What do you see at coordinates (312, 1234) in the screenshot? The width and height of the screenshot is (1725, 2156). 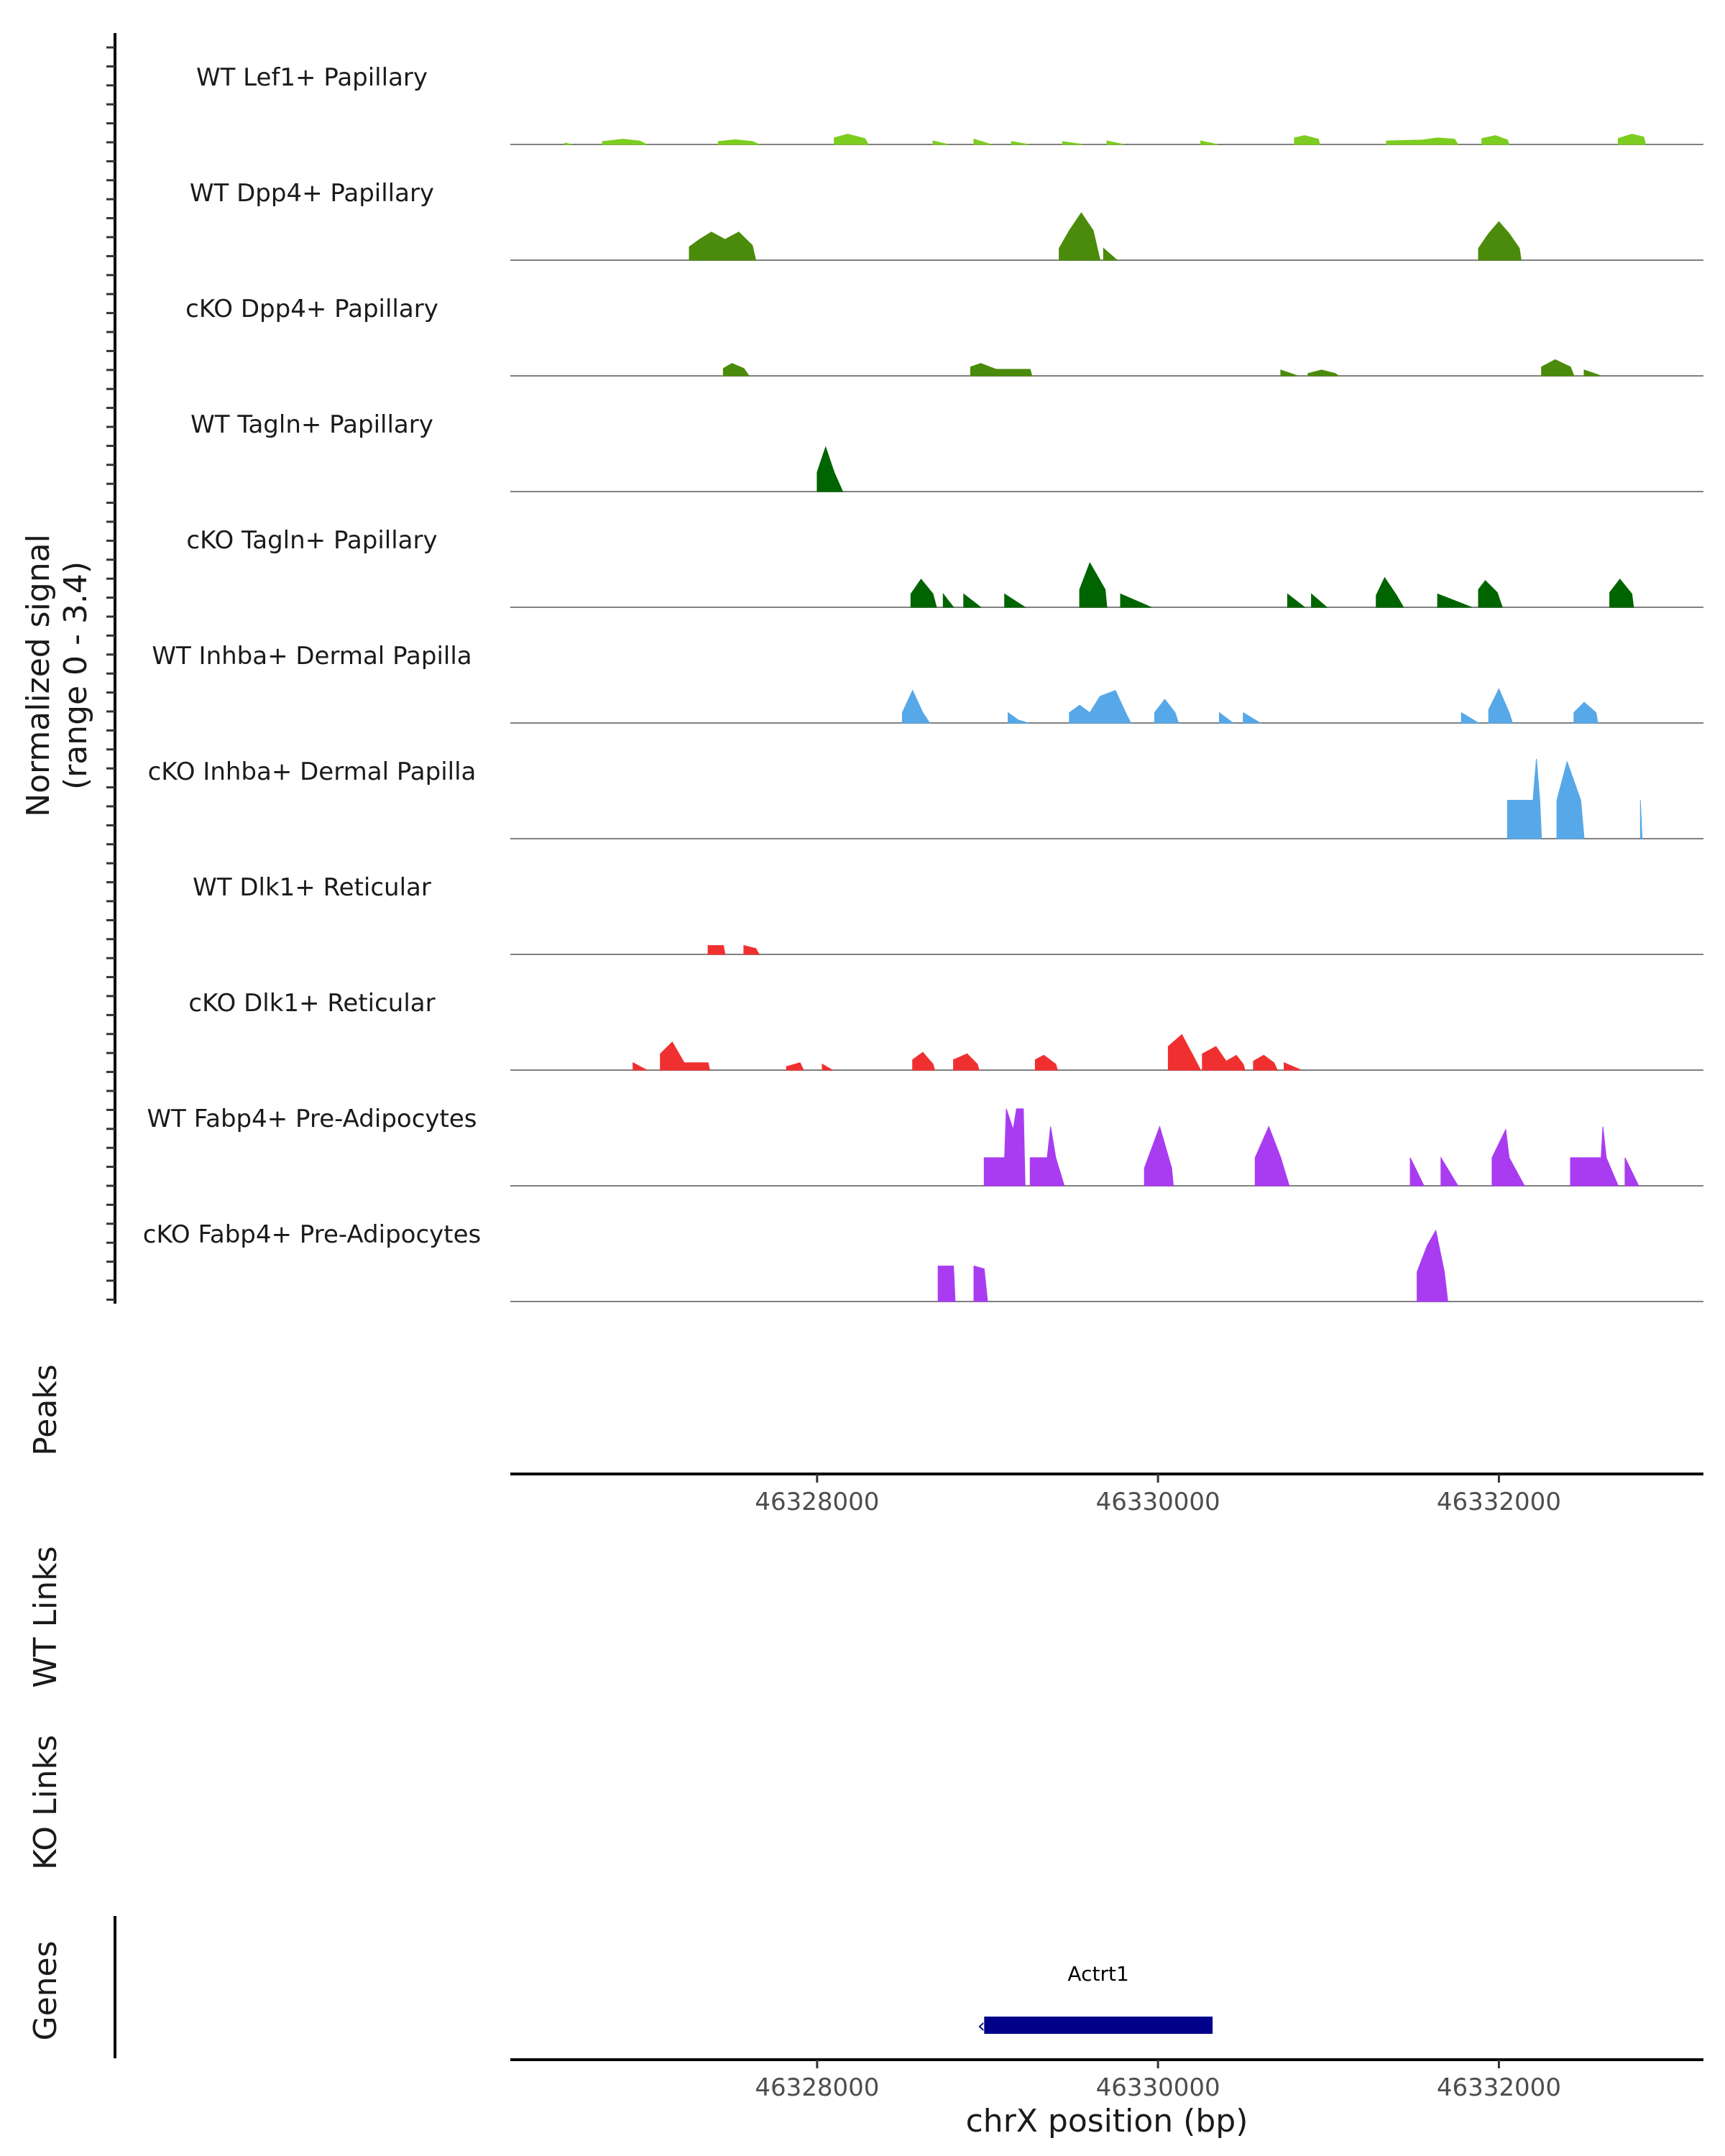 I see `track-label: cKO Fabp4+ Pre-Adipocytes` at bounding box center [312, 1234].